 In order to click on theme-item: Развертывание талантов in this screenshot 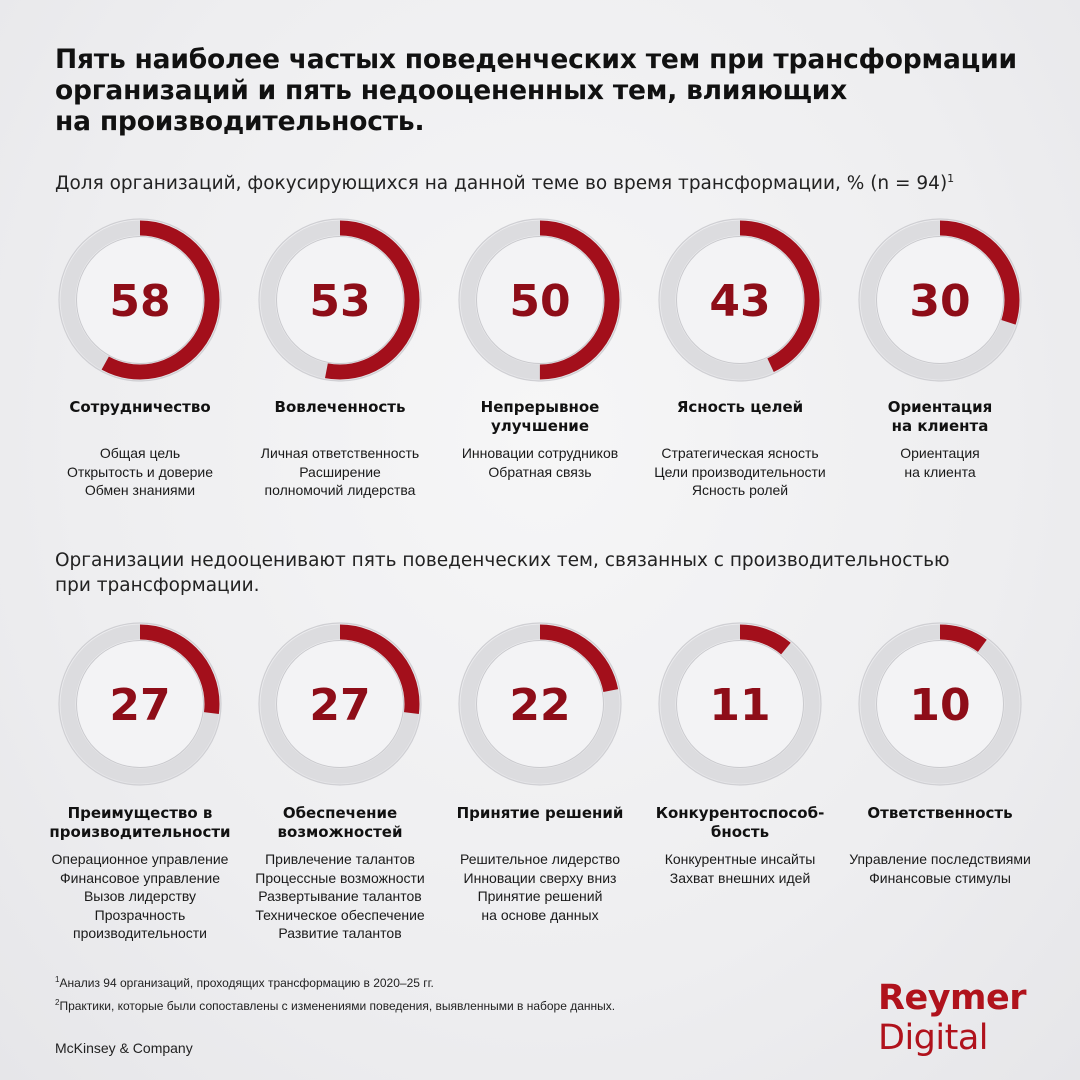, I will do `click(340, 896)`.